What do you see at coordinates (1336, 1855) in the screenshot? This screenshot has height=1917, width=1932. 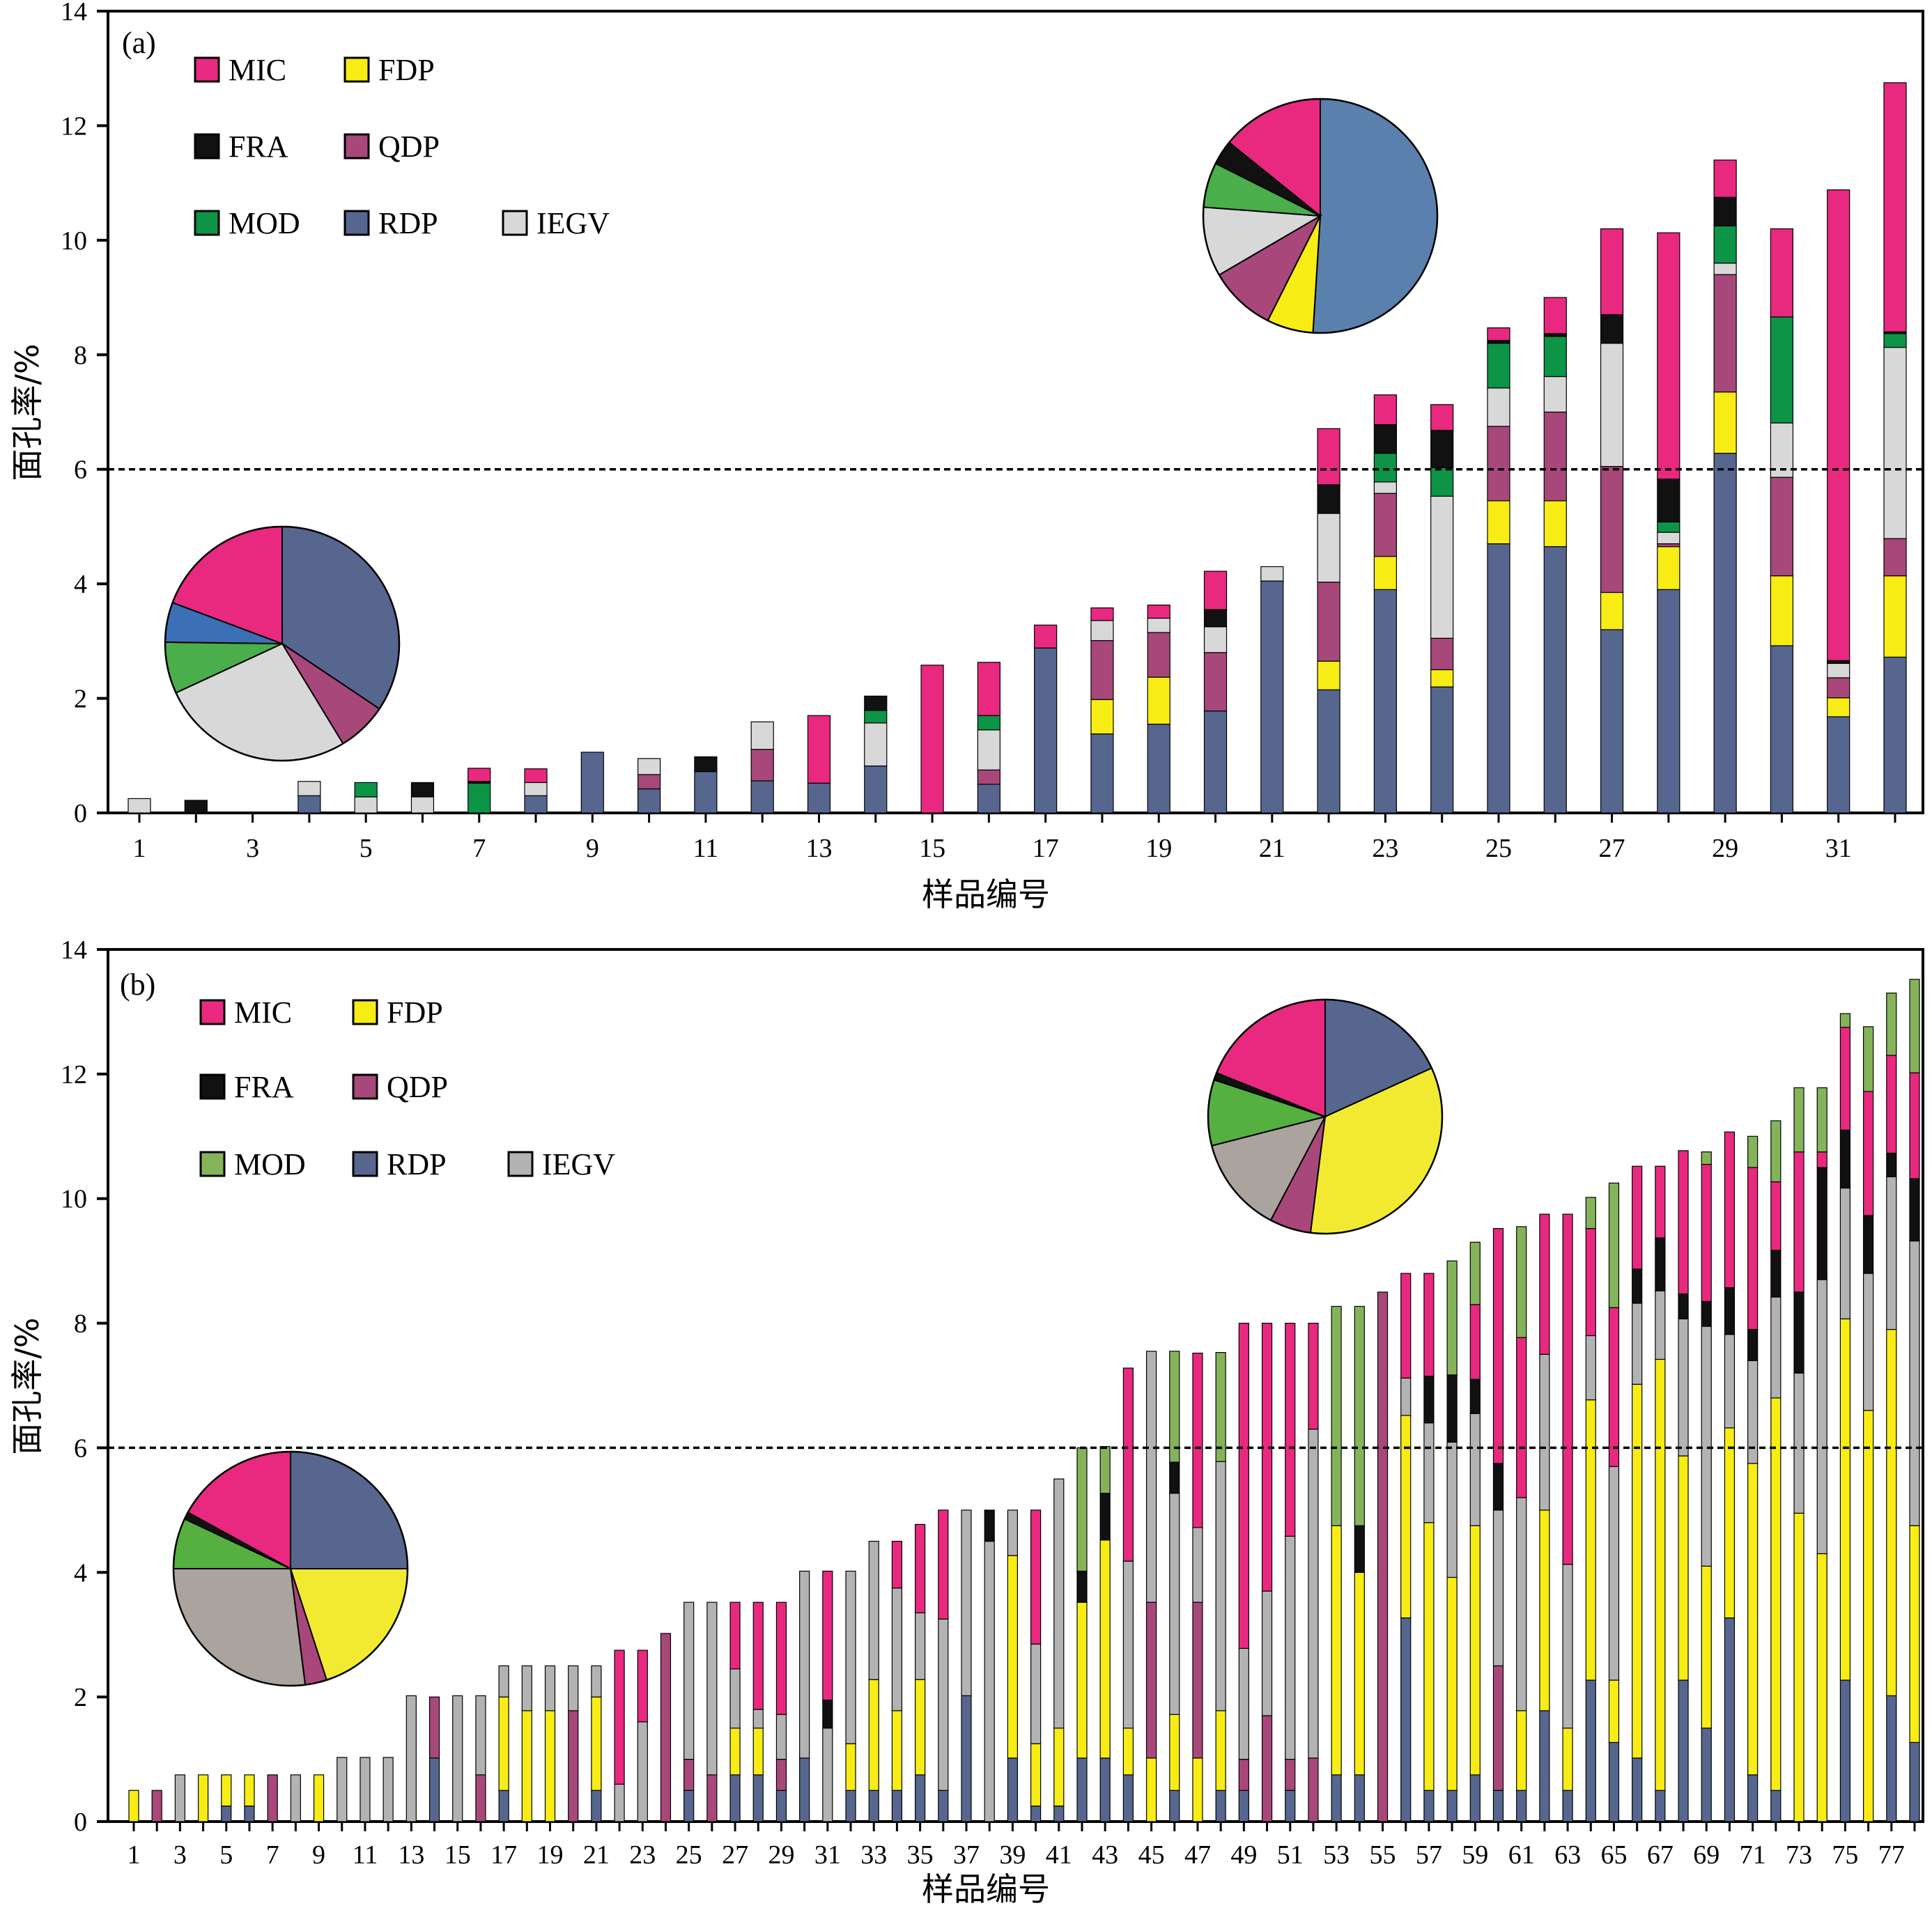 I see `x-tick-label: 53` at bounding box center [1336, 1855].